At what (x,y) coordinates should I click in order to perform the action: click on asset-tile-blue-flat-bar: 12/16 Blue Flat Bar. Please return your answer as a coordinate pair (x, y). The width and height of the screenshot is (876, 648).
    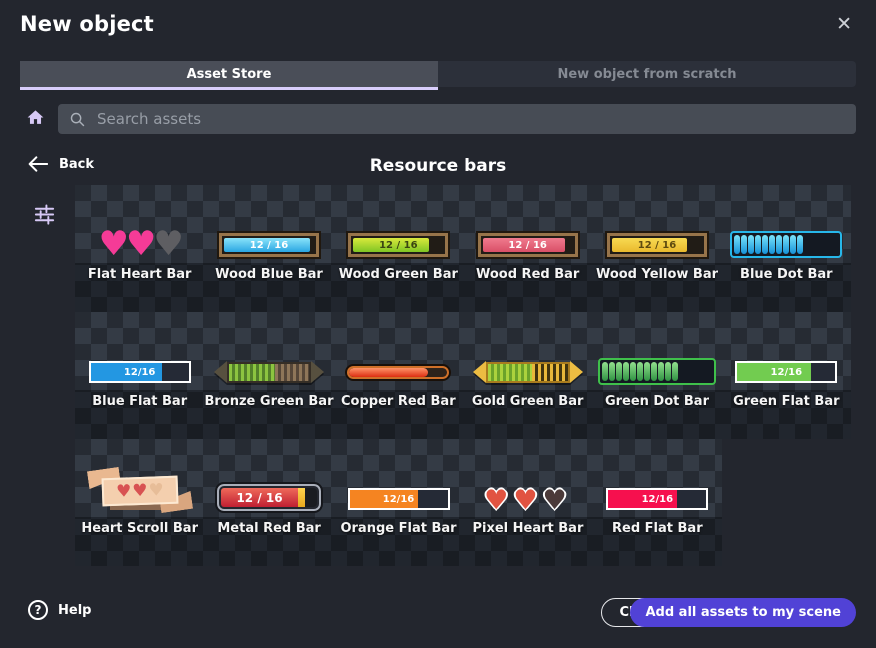
    Looking at the image, I should click on (140, 375).